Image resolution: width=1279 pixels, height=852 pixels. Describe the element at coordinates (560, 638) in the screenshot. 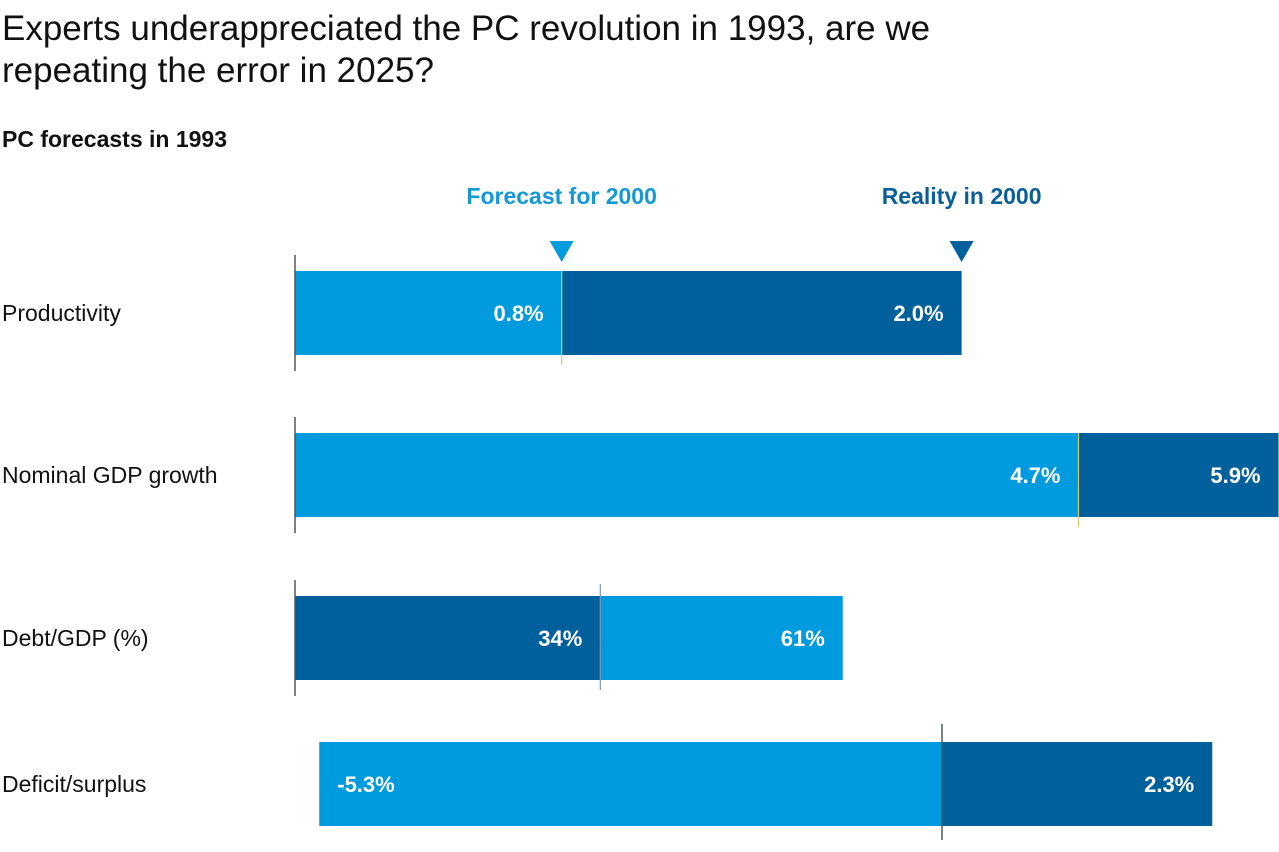

I see `value-reality-2: 34%` at that location.